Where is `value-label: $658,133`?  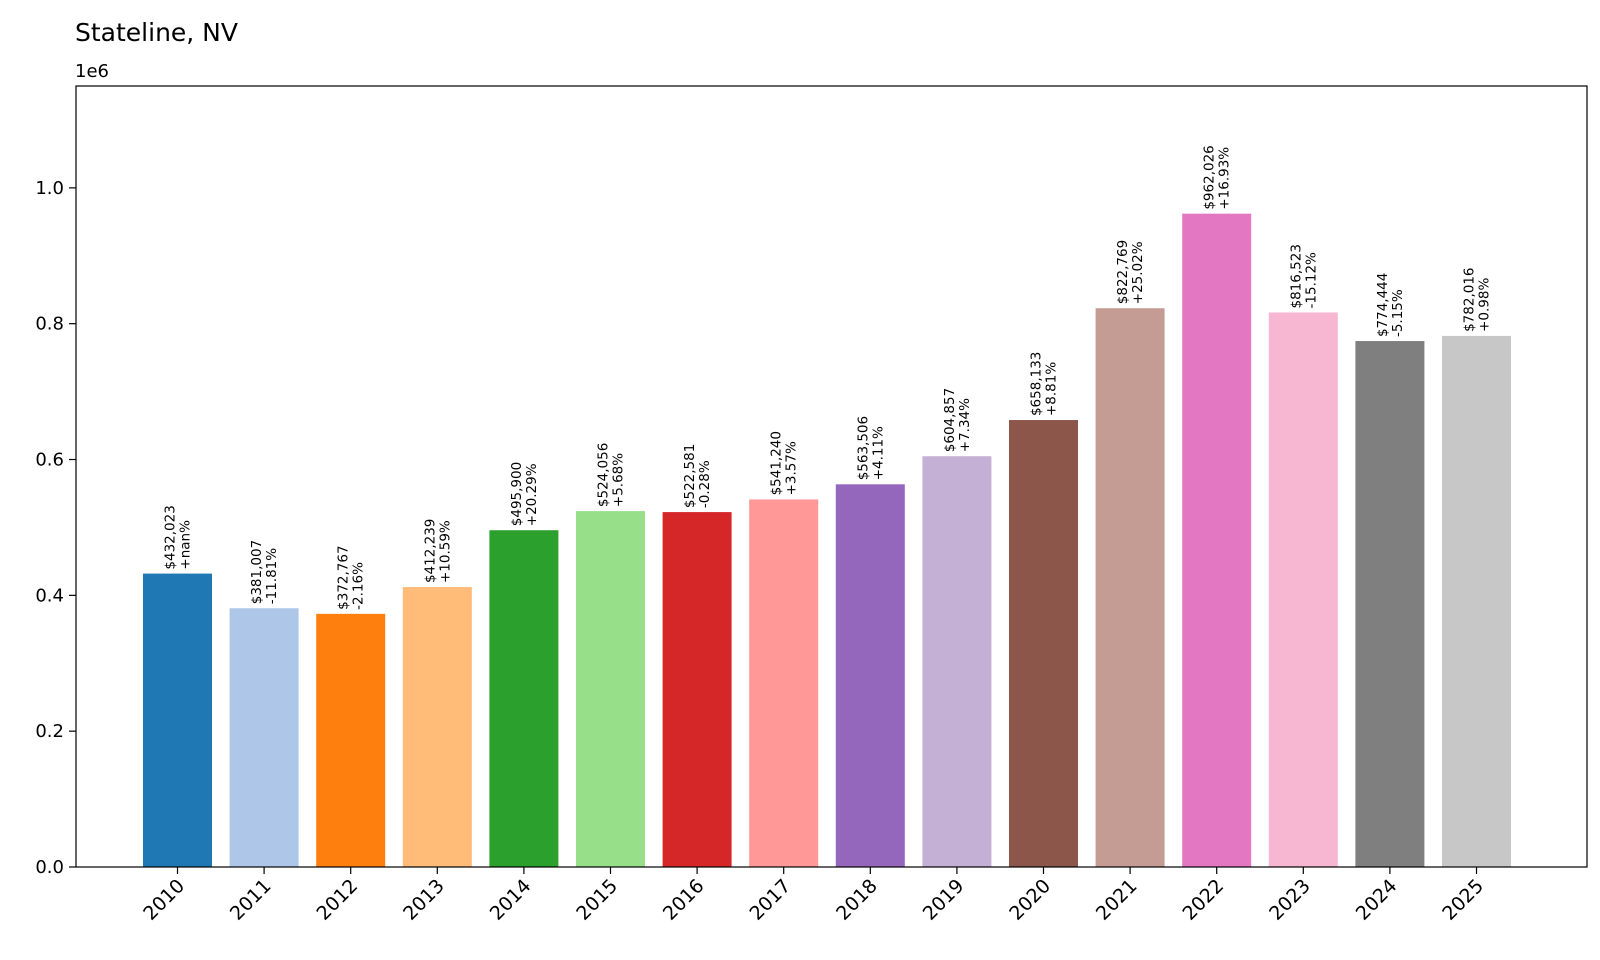
value-label: $658,133 is located at coordinates (1037, 384).